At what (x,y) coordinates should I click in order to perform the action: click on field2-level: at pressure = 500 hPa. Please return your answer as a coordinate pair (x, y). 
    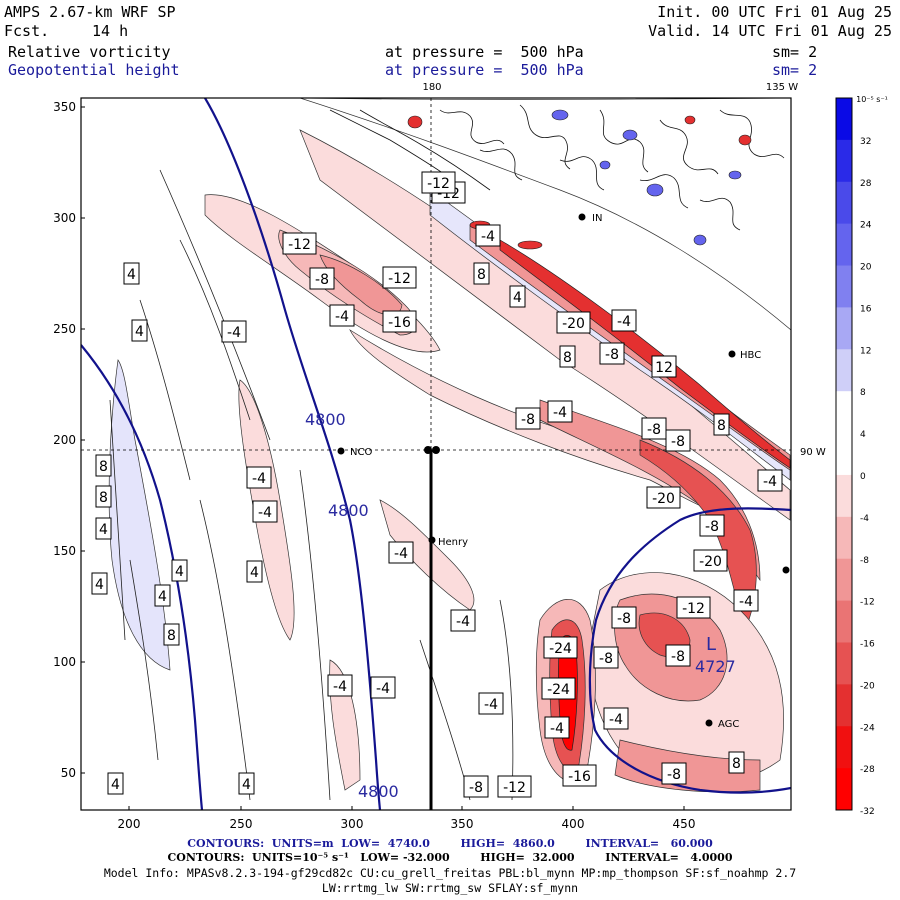
    Looking at the image, I should click on (484, 70).